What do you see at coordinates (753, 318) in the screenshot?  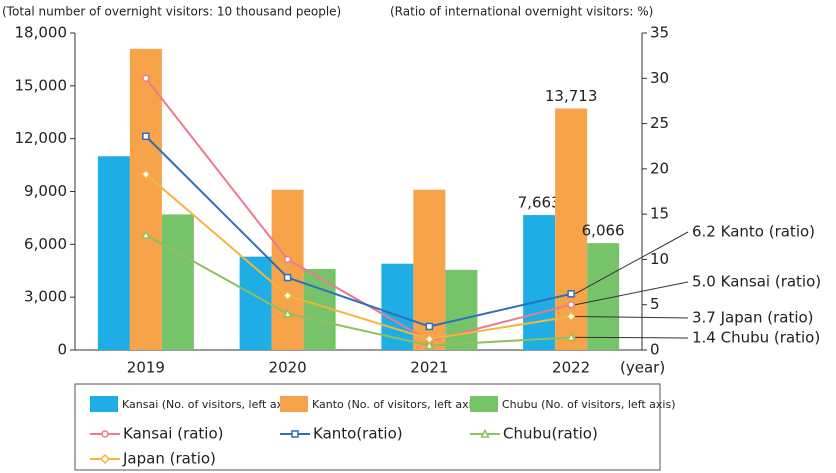 I see `line-value-label: 3.7 Japan (ratio)` at bounding box center [753, 318].